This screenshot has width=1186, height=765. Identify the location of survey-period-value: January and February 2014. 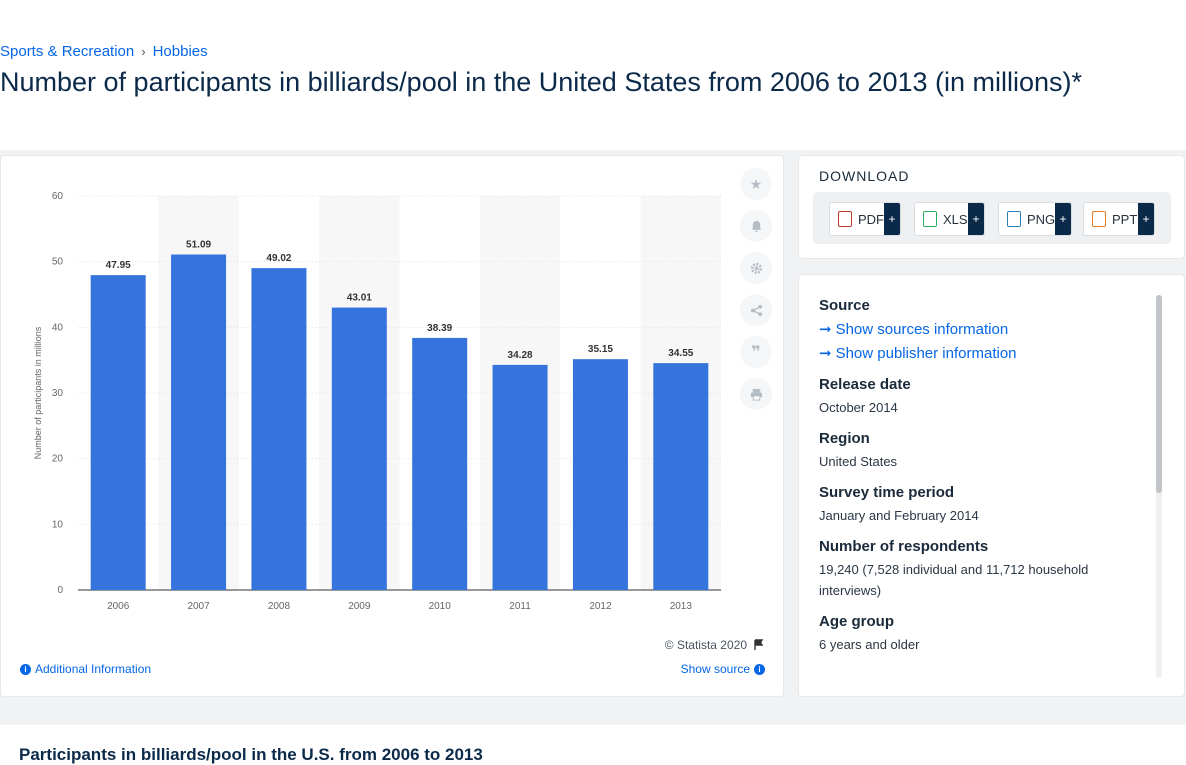
(899, 515).